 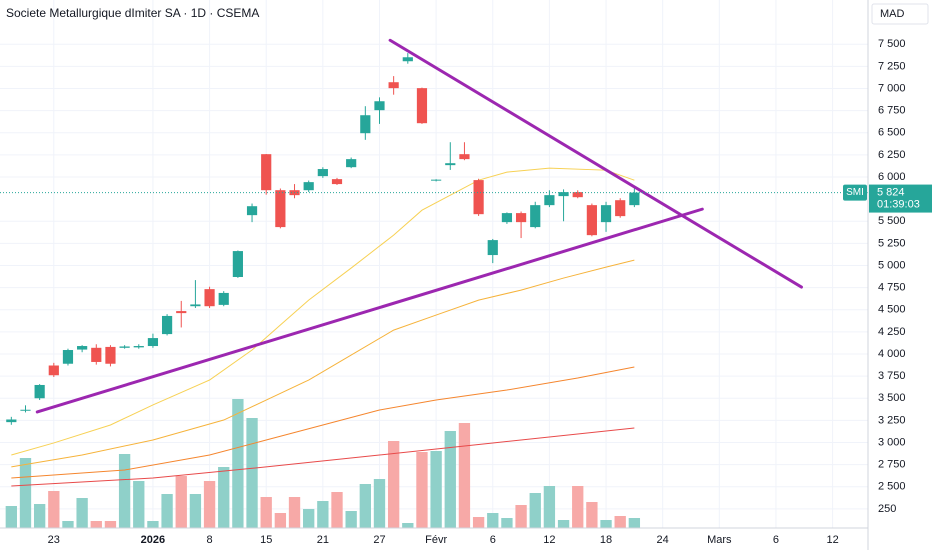 I want to click on y-tick-label: 6 250, so click(x=892, y=155).